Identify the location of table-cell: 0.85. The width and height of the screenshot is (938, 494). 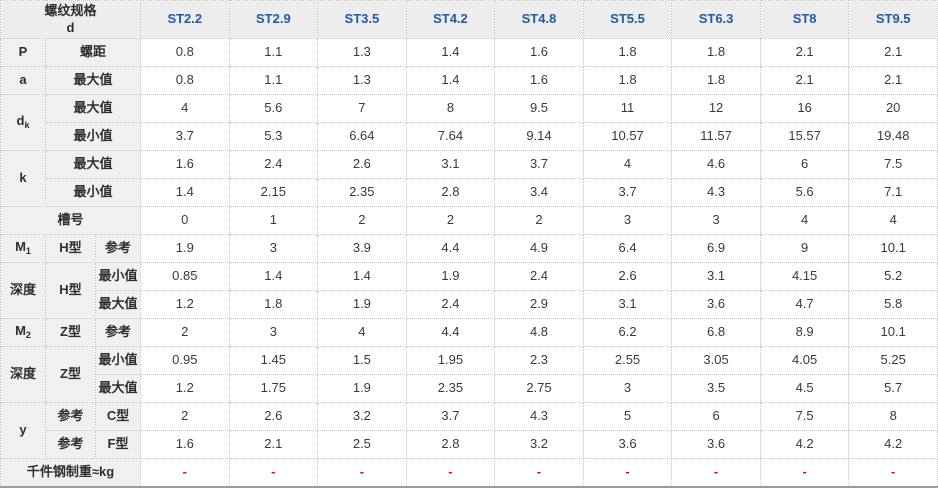
(185, 276).